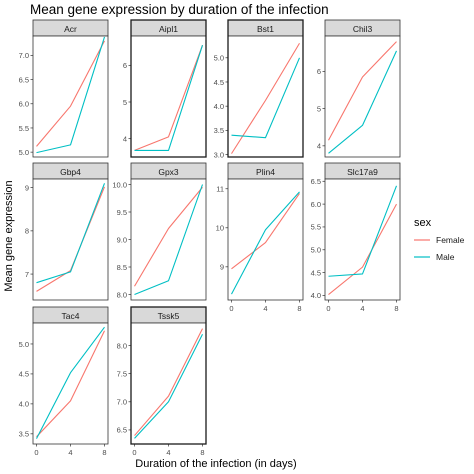  What do you see at coordinates (122, 239) in the screenshot?
I see `y-tick-label: 9.0` at bounding box center [122, 239].